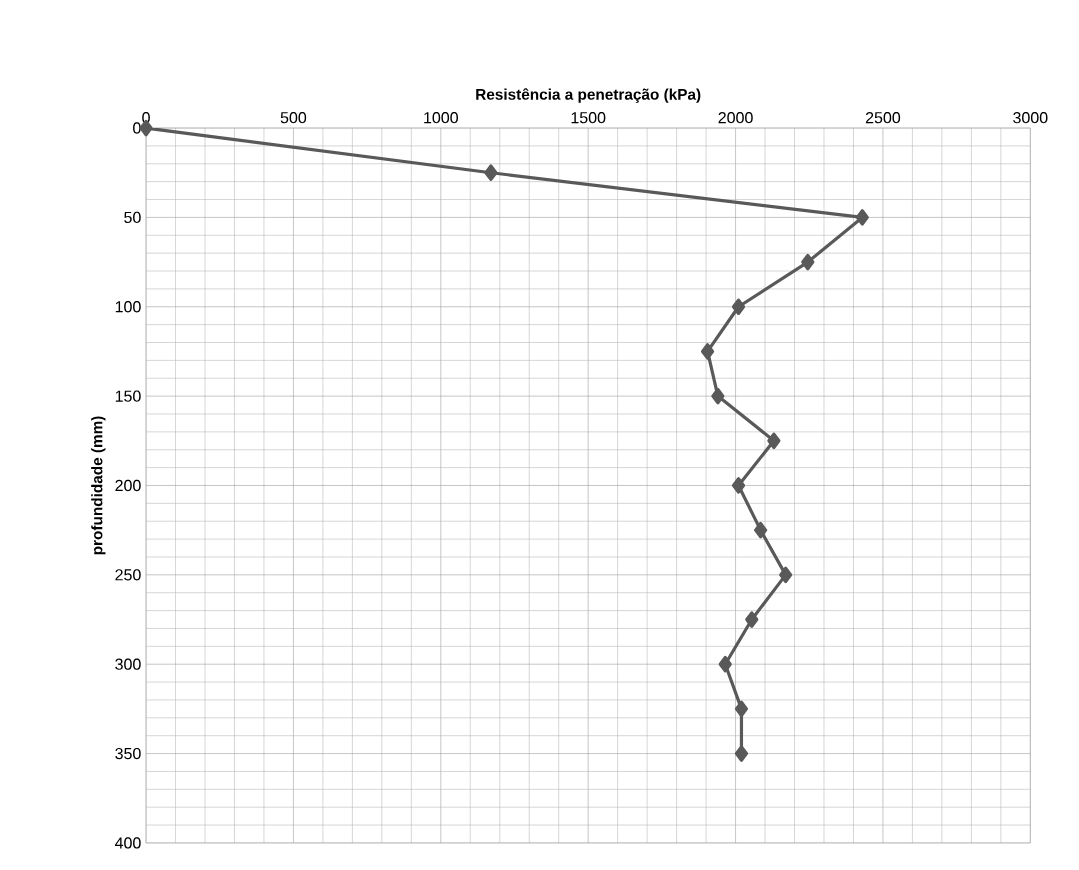 This screenshot has width=1079, height=870. What do you see at coordinates (128, 486) in the screenshot?
I see `y-tick-label: 200` at bounding box center [128, 486].